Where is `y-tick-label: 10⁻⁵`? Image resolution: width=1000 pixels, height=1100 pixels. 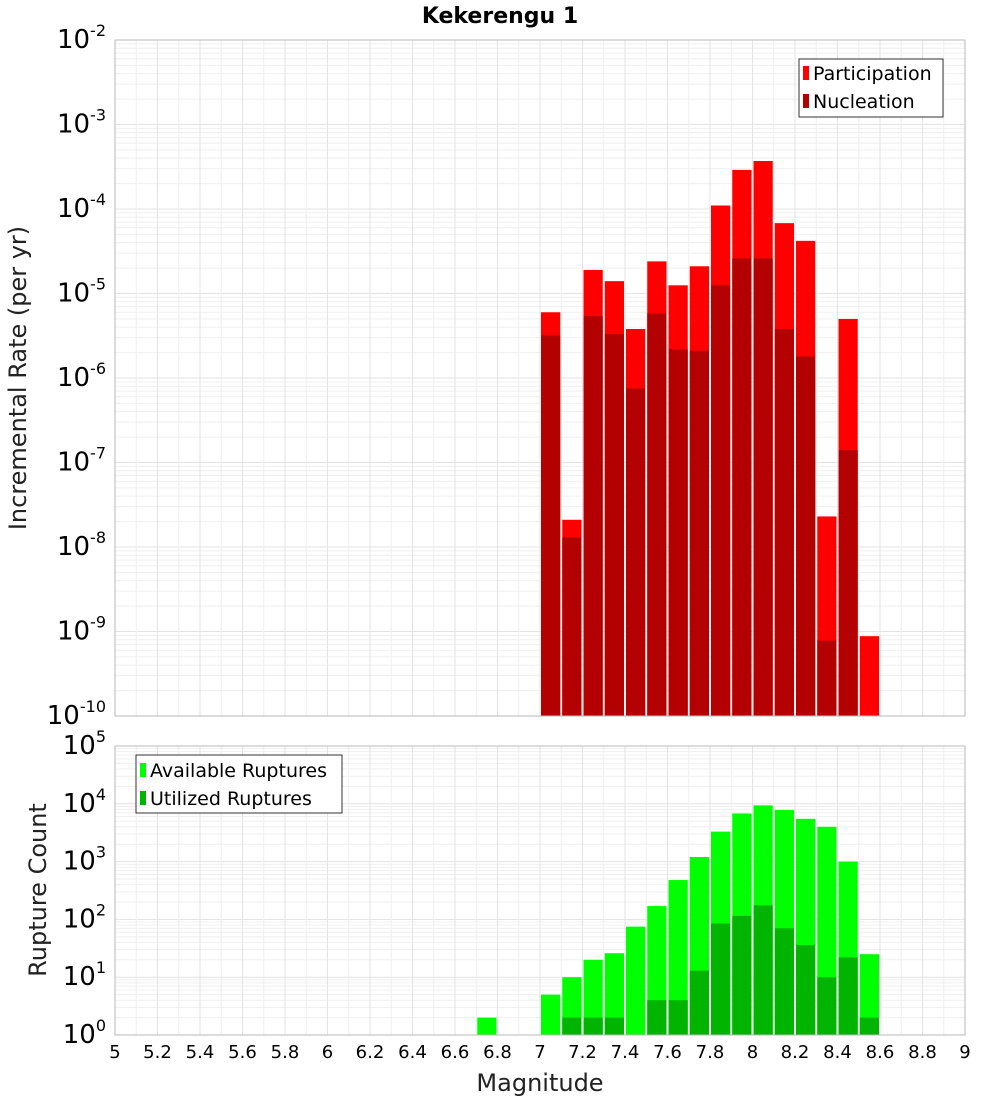
y-tick-label: 10⁻⁵ is located at coordinates (81, 292).